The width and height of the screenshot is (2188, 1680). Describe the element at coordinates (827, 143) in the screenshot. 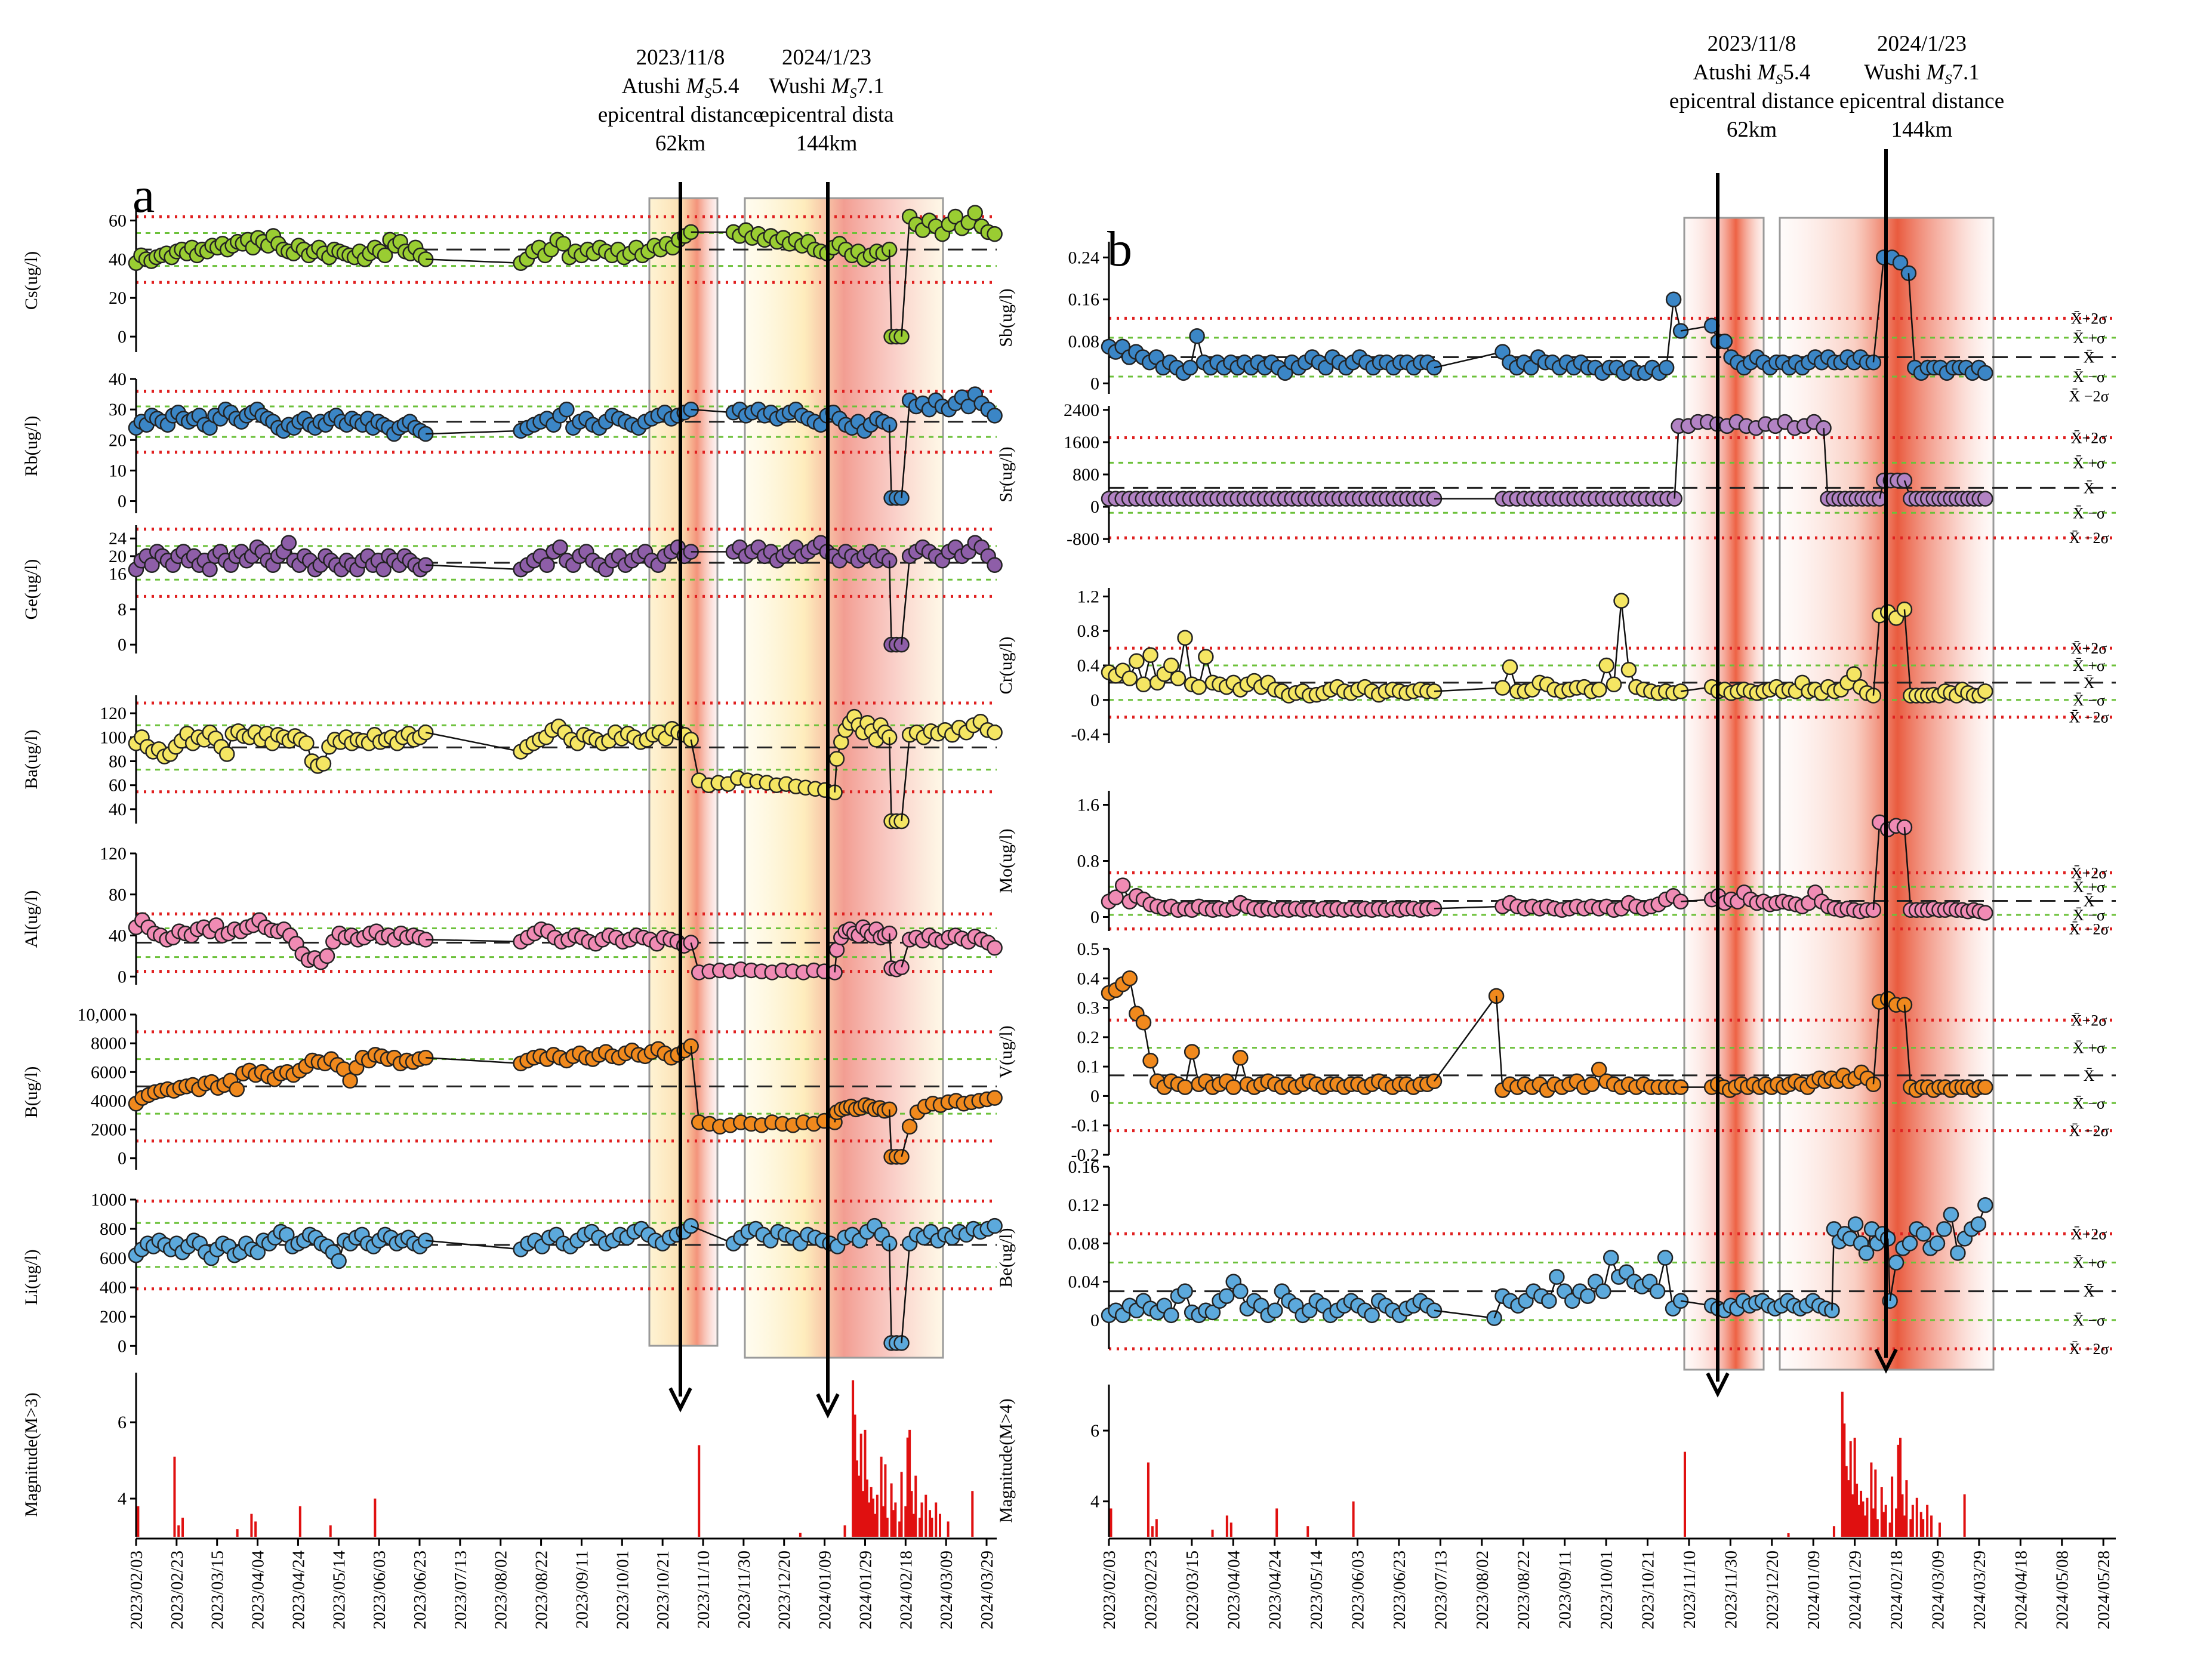

I see `event-distance-value: 144km` at that location.